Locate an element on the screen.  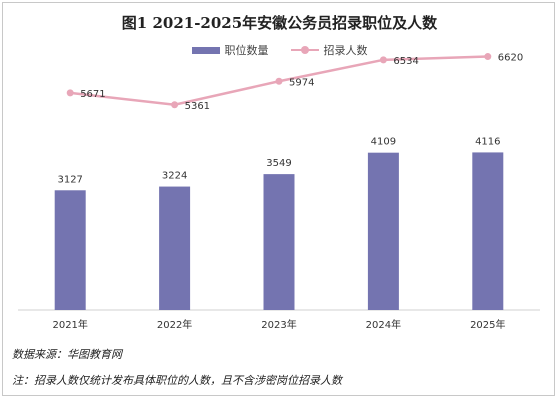
bar-value-label: 4116 is located at coordinates (487, 141).